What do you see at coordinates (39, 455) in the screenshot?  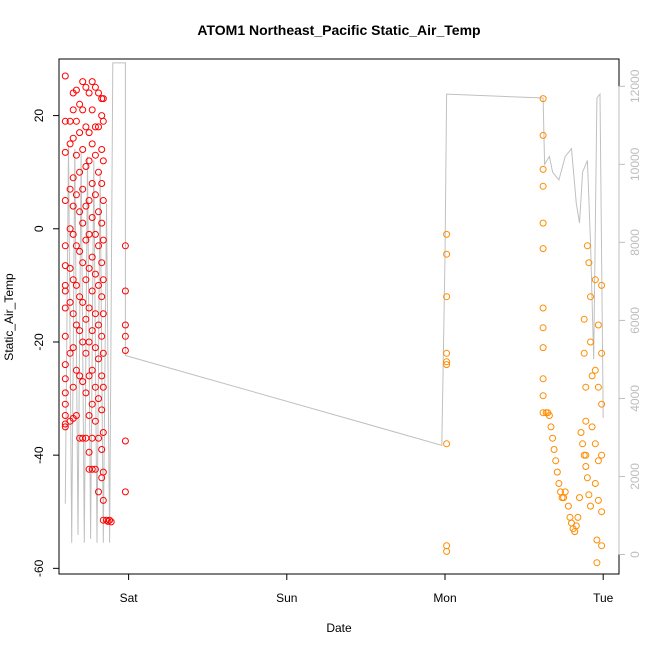 I see `y-tick-label: -40` at bounding box center [39, 455].